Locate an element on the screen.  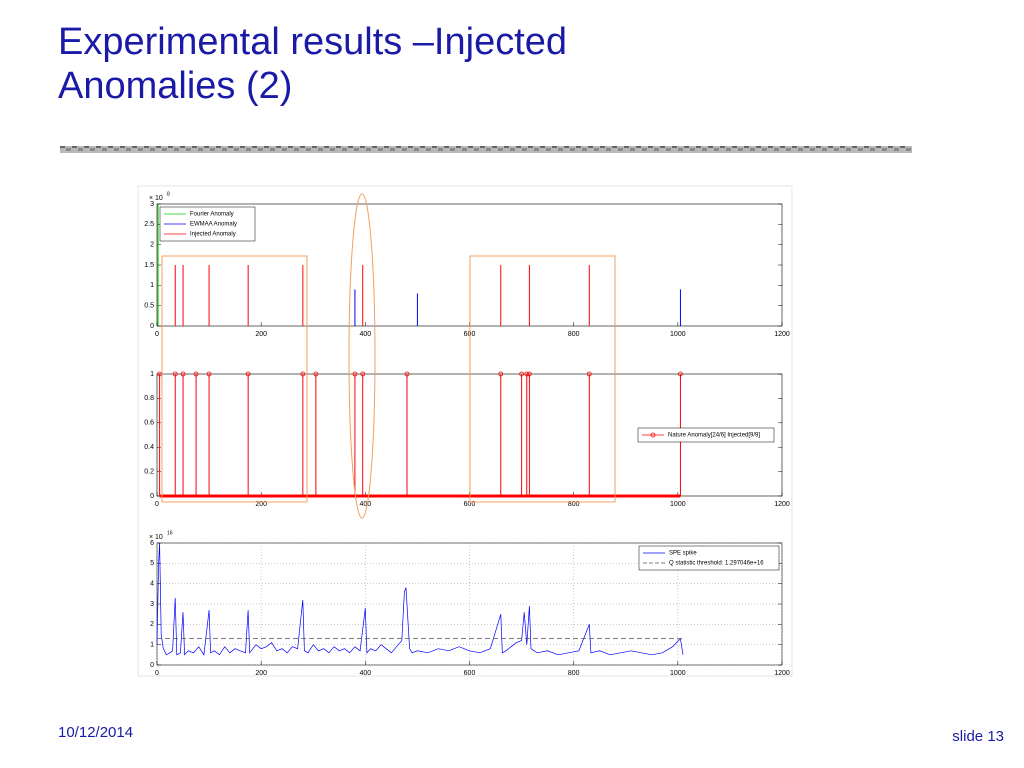
legend-label: Nature Anomaly[24/6] Injected[9/9] is located at coordinates (714, 436).